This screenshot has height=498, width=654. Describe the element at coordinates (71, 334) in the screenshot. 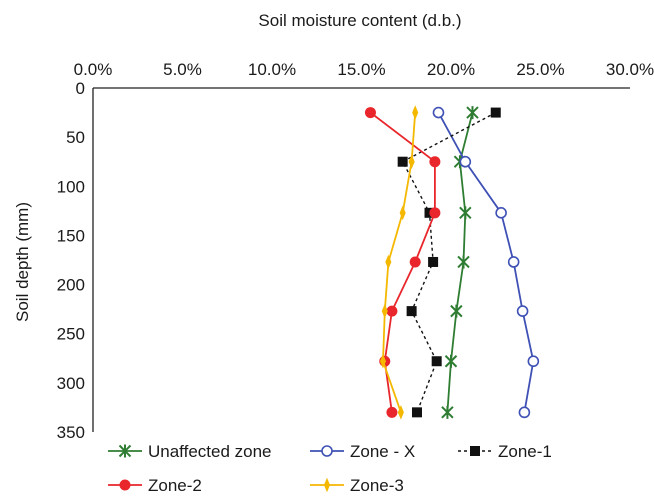

I see `y-tick-label: 250` at that location.